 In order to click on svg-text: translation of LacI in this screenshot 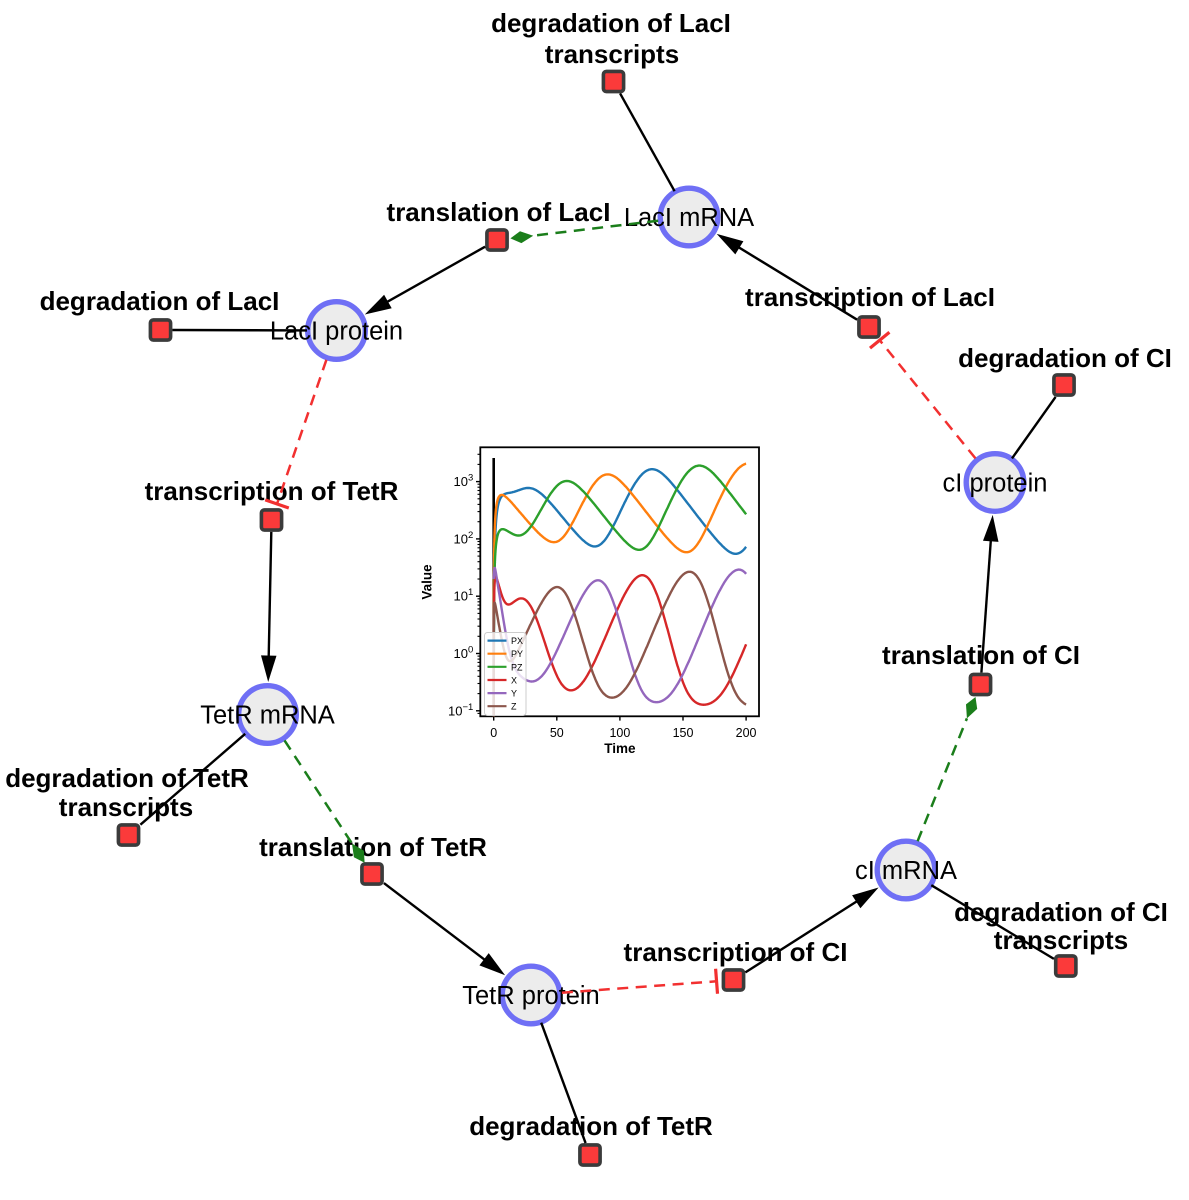, I will do `click(499, 212)`.